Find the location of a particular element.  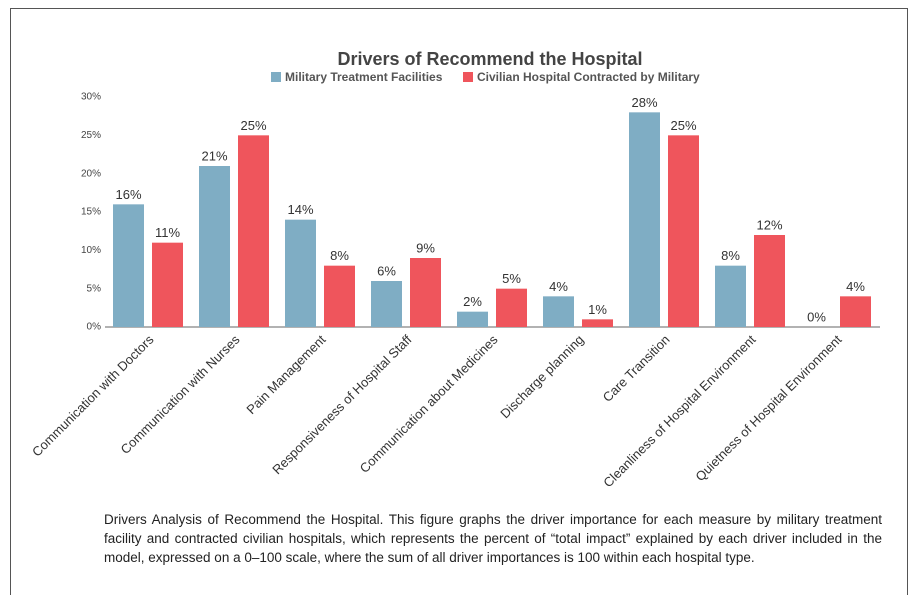

x-tick-label: Quietness of Hospital Environment is located at coordinates (768, 408).